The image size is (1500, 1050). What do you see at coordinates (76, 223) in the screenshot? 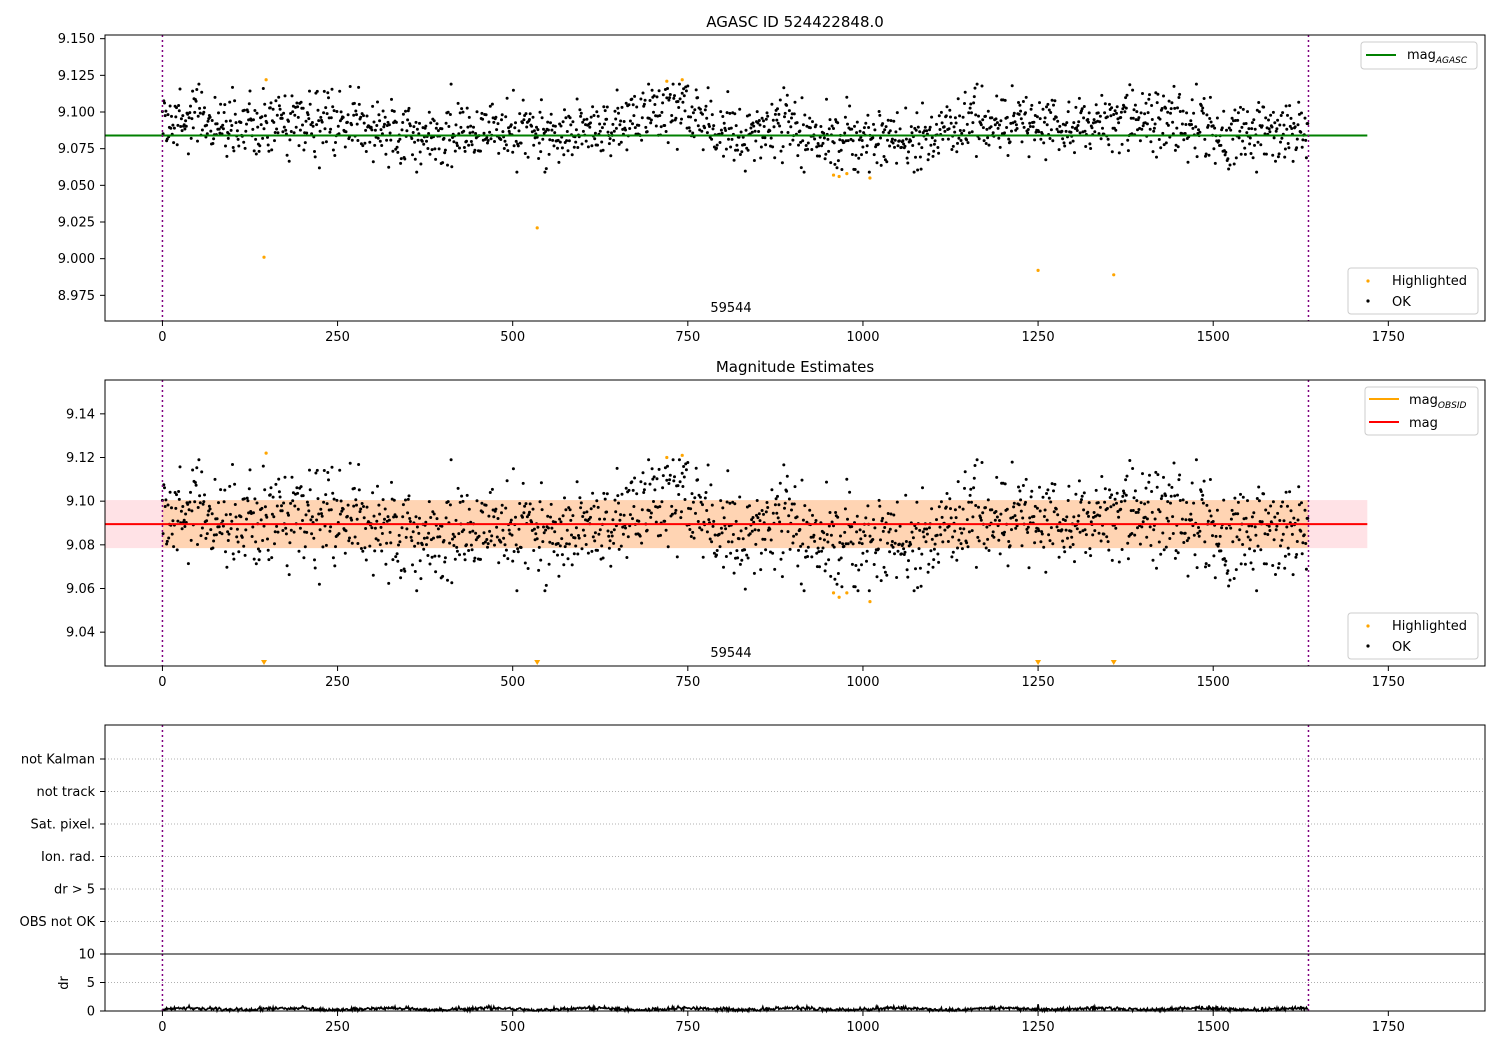
I see `y-tick-label: 9.025` at bounding box center [76, 223].